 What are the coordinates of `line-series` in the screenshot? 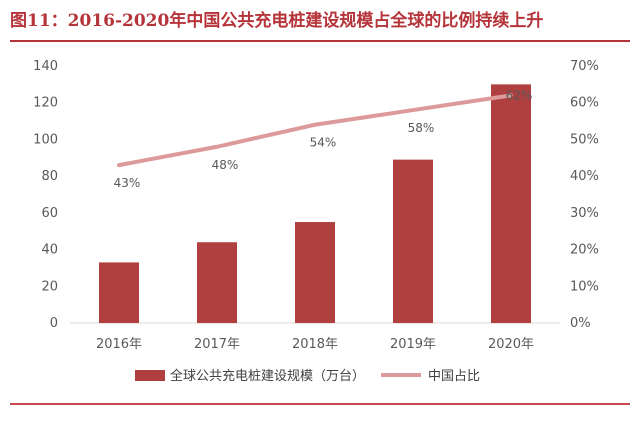 It's located at (315, 130).